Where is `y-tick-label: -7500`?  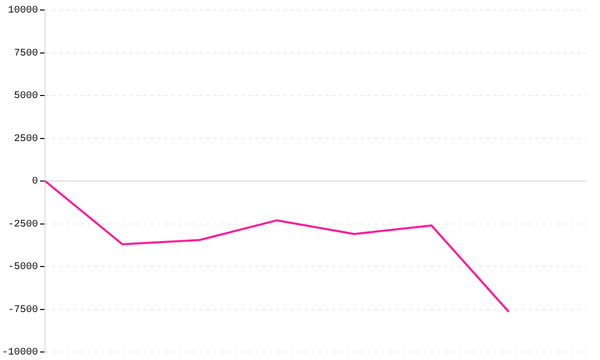 y-tick-label: -7500 is located at coordinates (23, 310).